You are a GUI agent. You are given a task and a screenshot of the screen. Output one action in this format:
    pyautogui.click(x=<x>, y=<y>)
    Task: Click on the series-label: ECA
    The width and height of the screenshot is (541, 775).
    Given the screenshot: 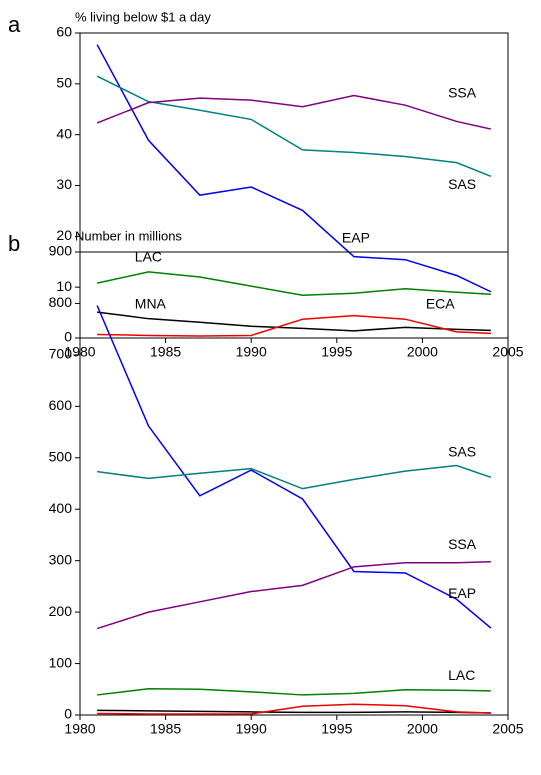 What is the action you would take?
    pyautogui.click(x=440, y=304)
    